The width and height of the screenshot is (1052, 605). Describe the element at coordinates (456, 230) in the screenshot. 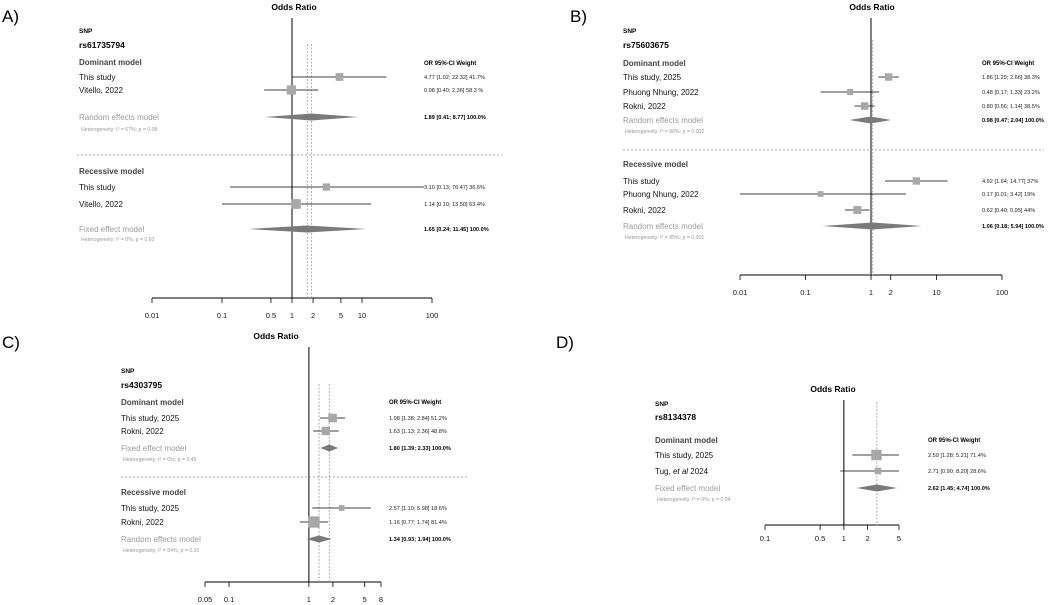

I see `pooled-values: 1.65 [0.24; 11.45] 100.0%` at that location.